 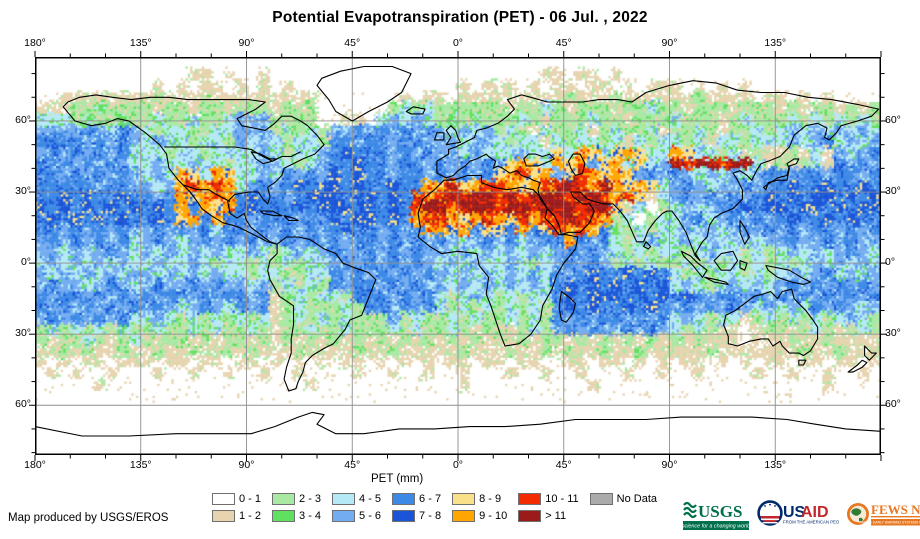 I want to click on legend-column: No Data, so click(x=623, y=507).